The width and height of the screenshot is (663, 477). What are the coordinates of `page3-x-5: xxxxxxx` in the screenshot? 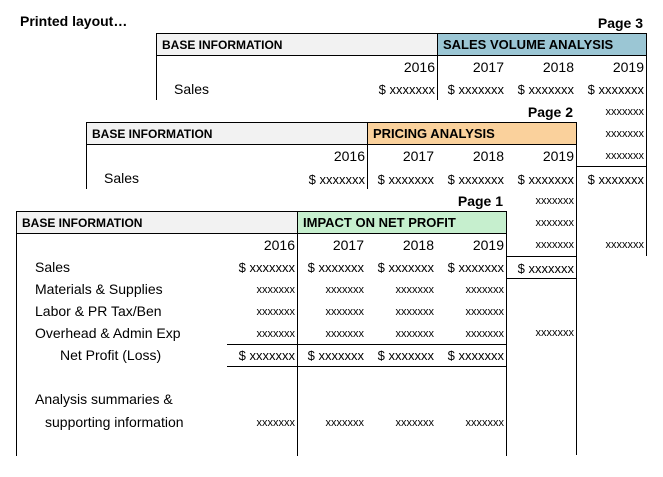 It's located at (625, 245).